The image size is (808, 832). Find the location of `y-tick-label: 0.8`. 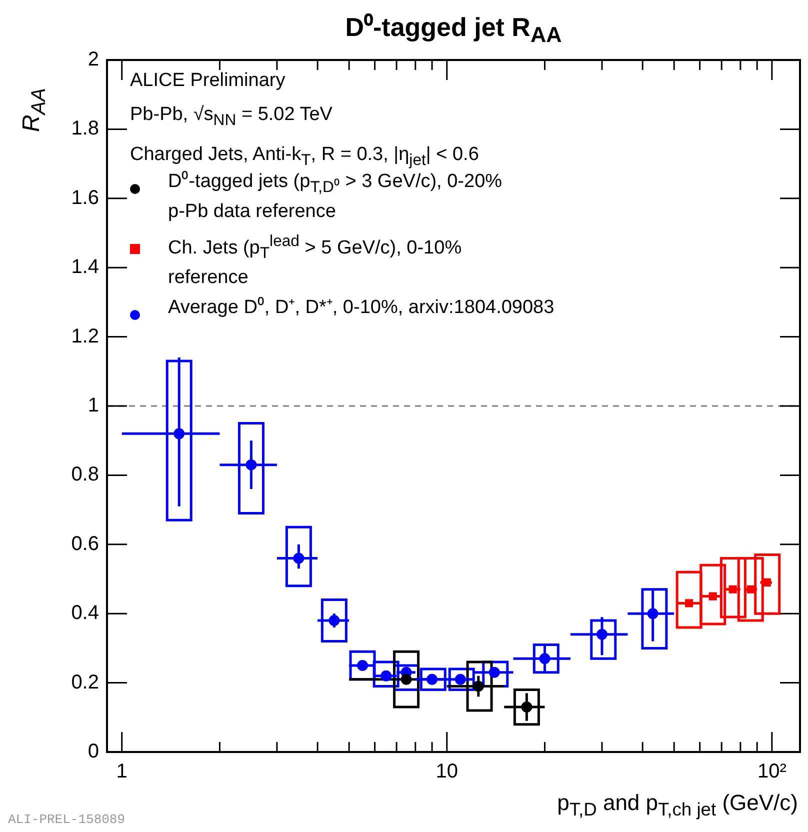

y-tick-label: 0.8 is located at coordinates (85, 475).